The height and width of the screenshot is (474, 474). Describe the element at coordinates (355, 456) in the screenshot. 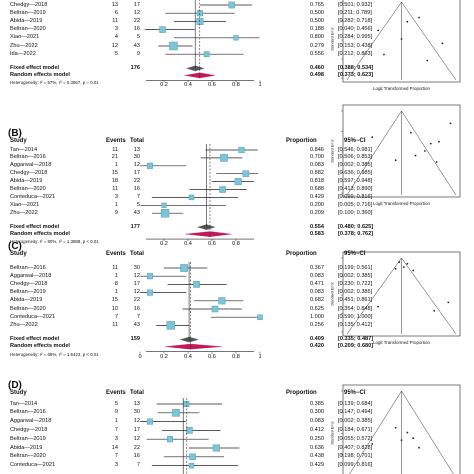

I see `study-ci: [0.198; 0.701]` at that location.